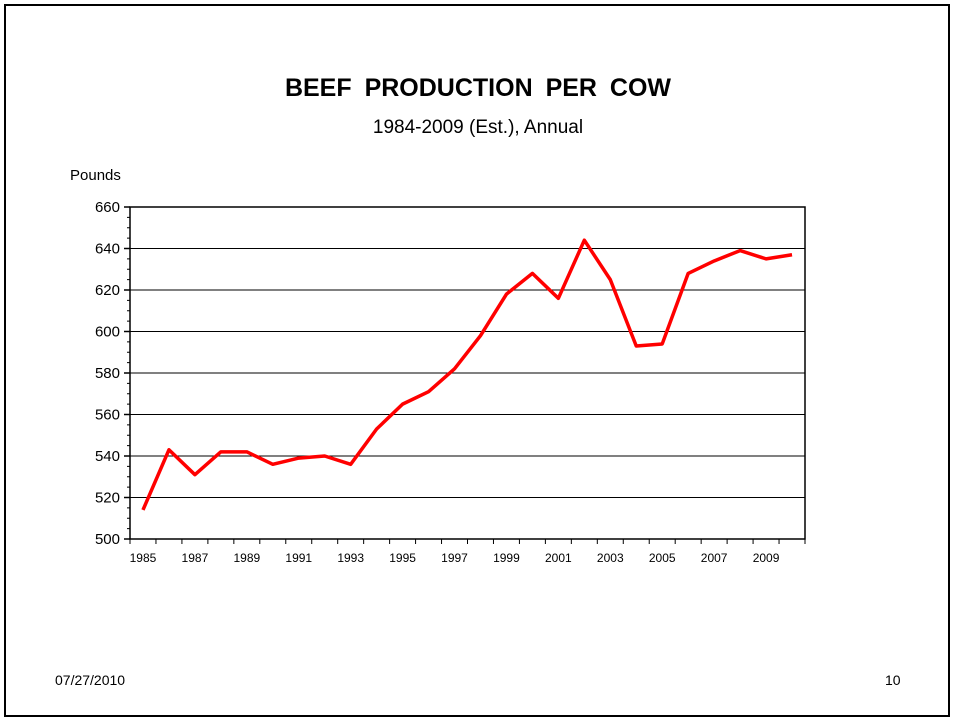 This screenshot has width=956, height=721. Describe the element at coordinates (195, 558) in the screenshot. I see `x-tick-label: 1987` at that location.